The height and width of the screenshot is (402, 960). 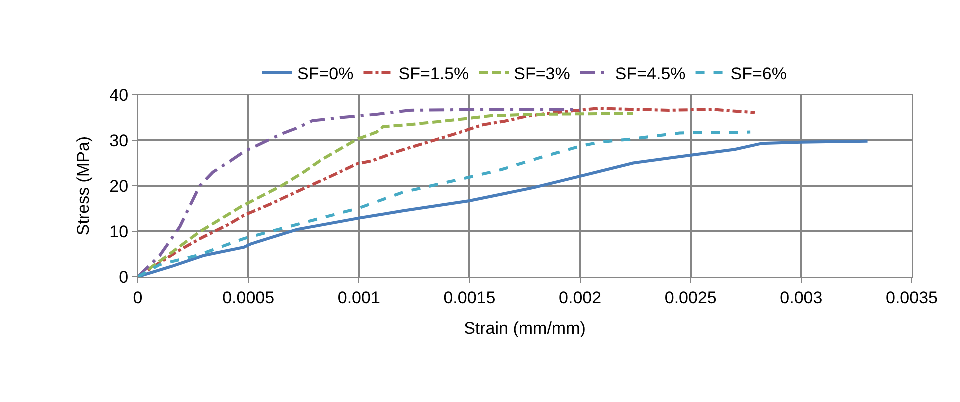 I want to click on legend-label: SF=4.5%, so click(x=650, y=74).